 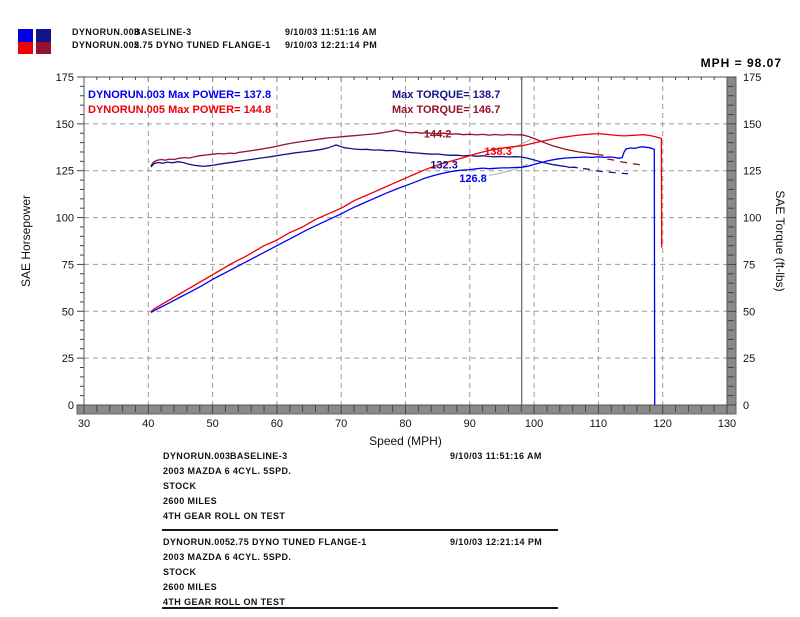 I want to click on y-right-tick-label: 150, so click(x=752, y=125).